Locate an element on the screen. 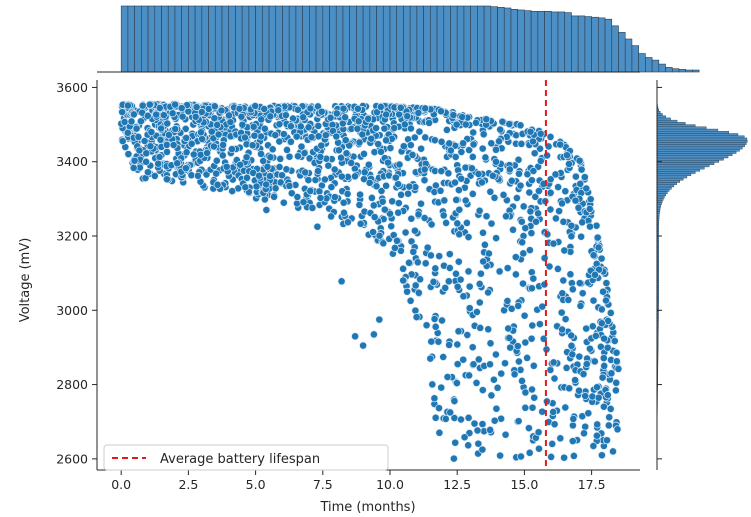 Image resolution: width=751 pixels, height=517 pixels. y-tick-label: 3400 is located at coordinates (72, 161).